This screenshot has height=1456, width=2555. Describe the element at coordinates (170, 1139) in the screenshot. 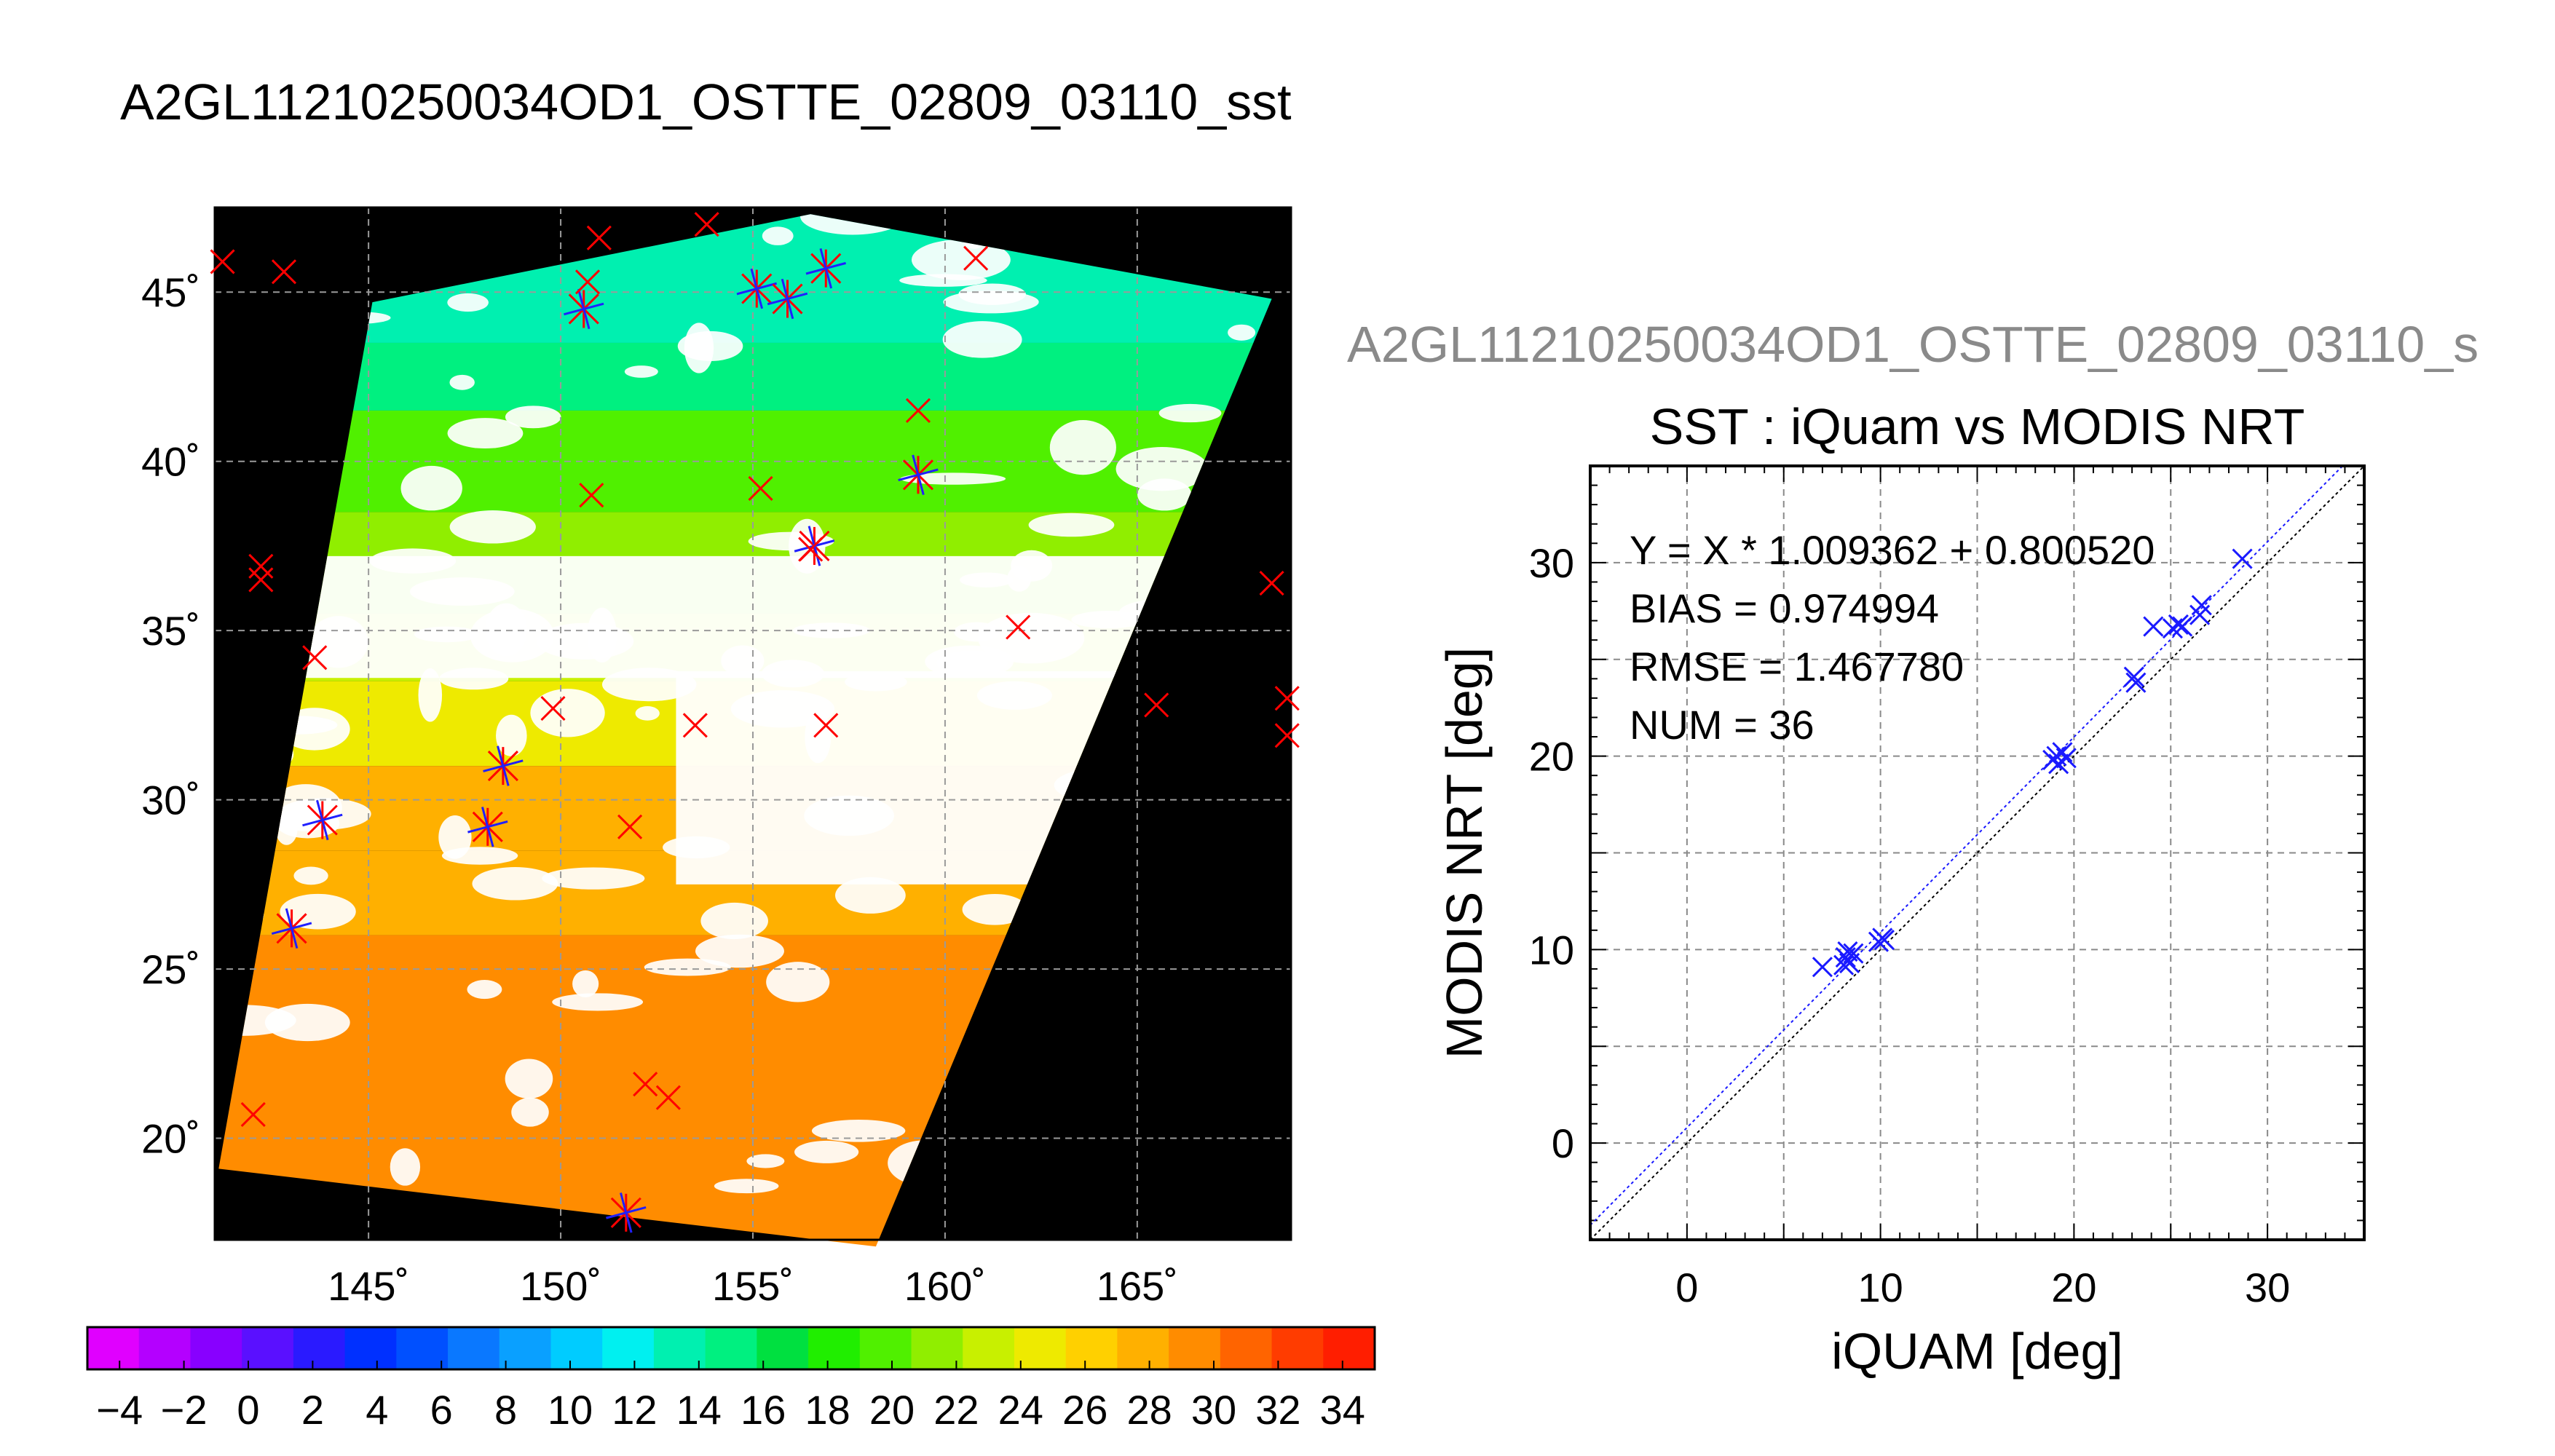

I see `map-y-tick-label: 20˚` at that location.